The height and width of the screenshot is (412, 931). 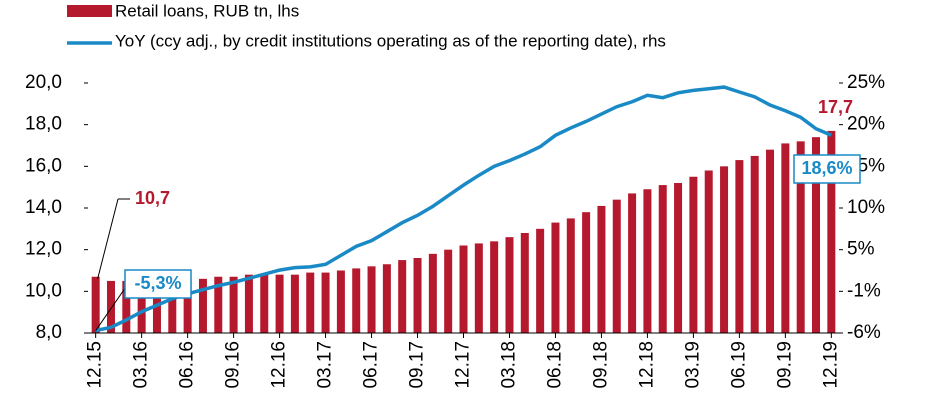 I want to click on x-tick-label: 12.18, so click(x=646, y=365).